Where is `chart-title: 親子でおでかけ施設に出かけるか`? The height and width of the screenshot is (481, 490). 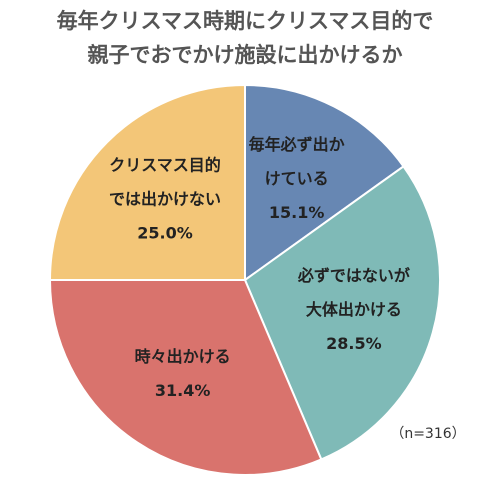
chart-title: 親子でおでかけ施設に出かけるか is located at coordinates (245, 55).